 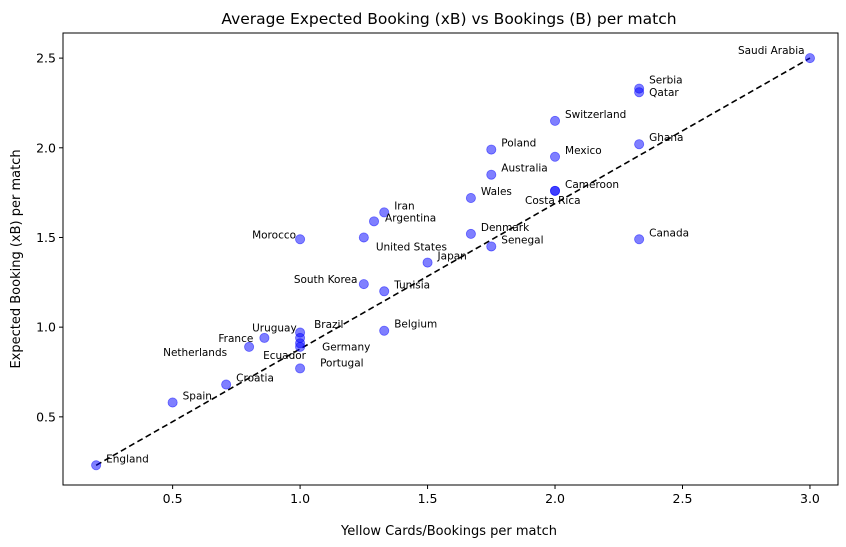 What do you see at coordinates (410, 218) in the screenshot?
I see `point-label: Argentina` at bounding box center [410, 218].